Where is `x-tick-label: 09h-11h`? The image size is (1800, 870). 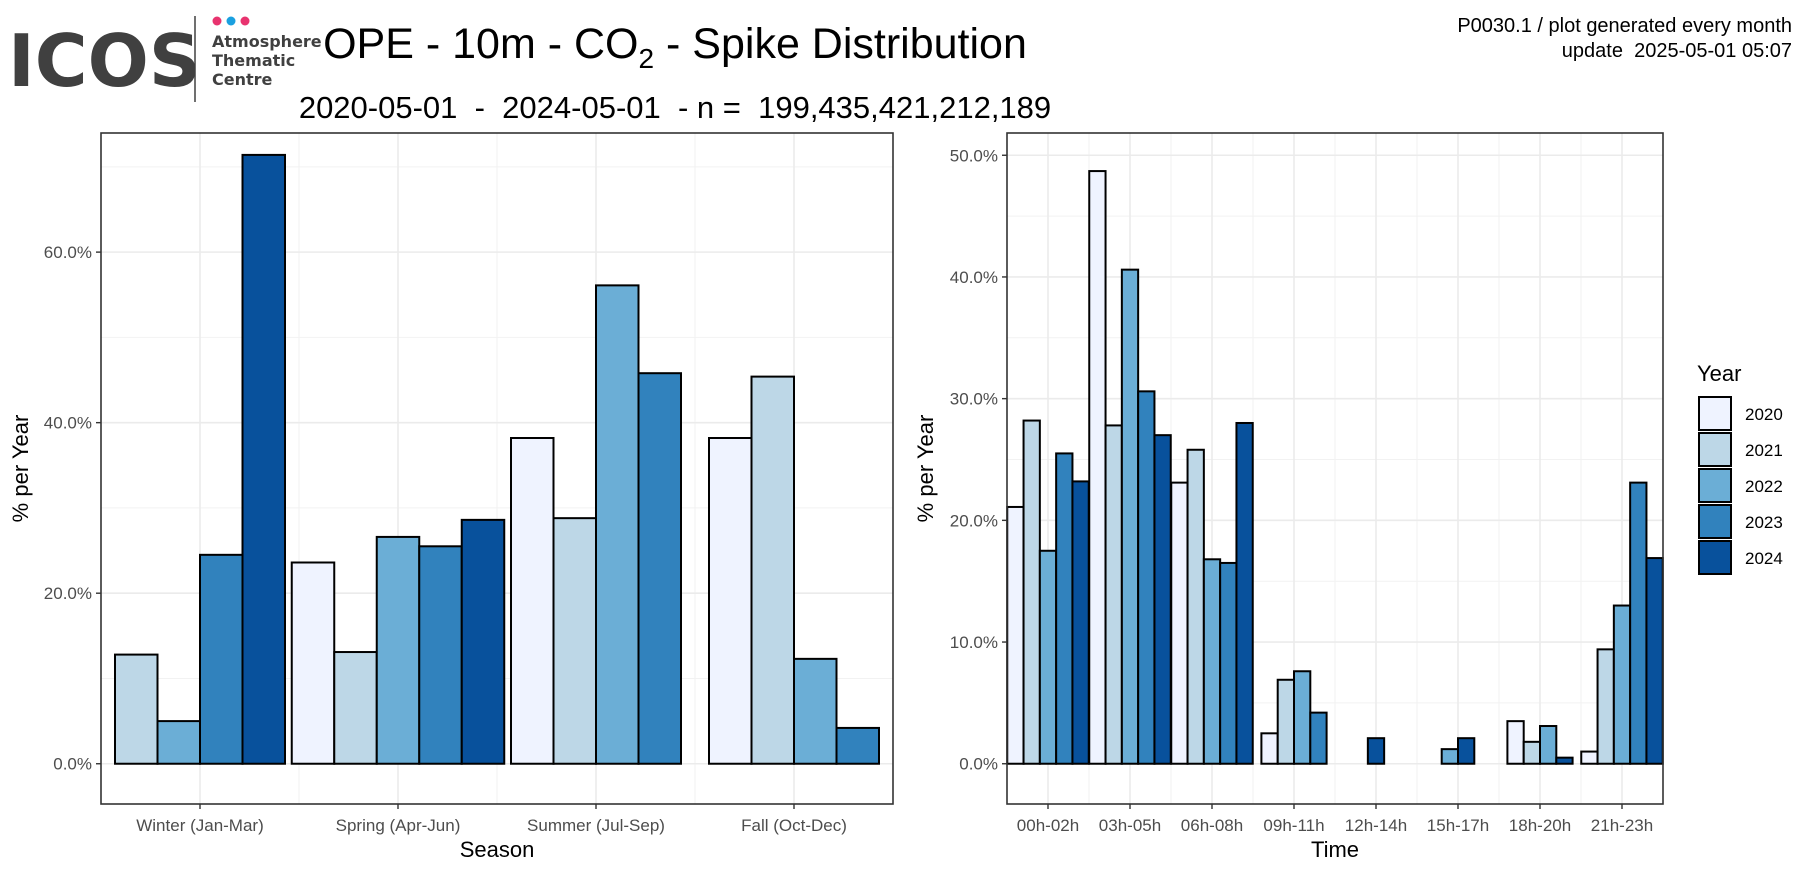
x-tick-label: 09h-11h is located at coordinates (1293, 825).